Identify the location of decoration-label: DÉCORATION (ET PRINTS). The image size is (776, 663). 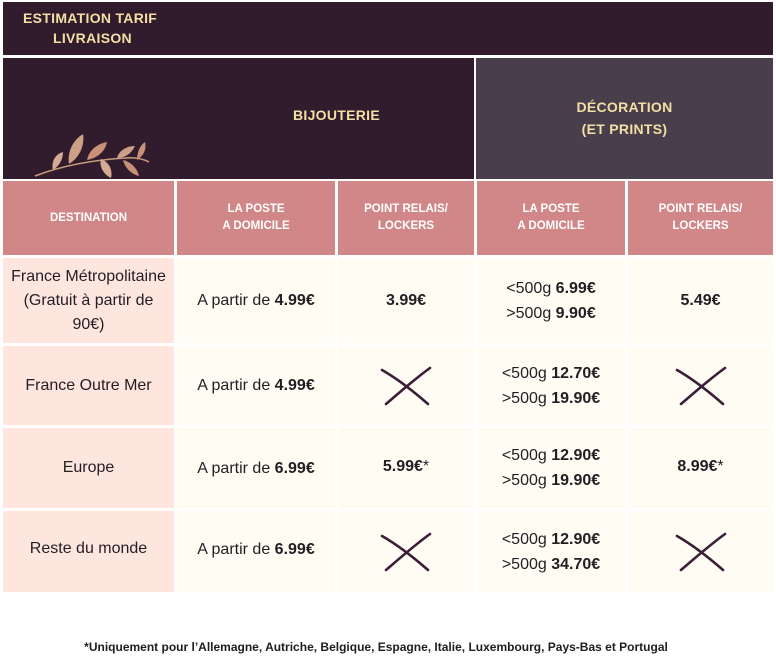
(624, 118).